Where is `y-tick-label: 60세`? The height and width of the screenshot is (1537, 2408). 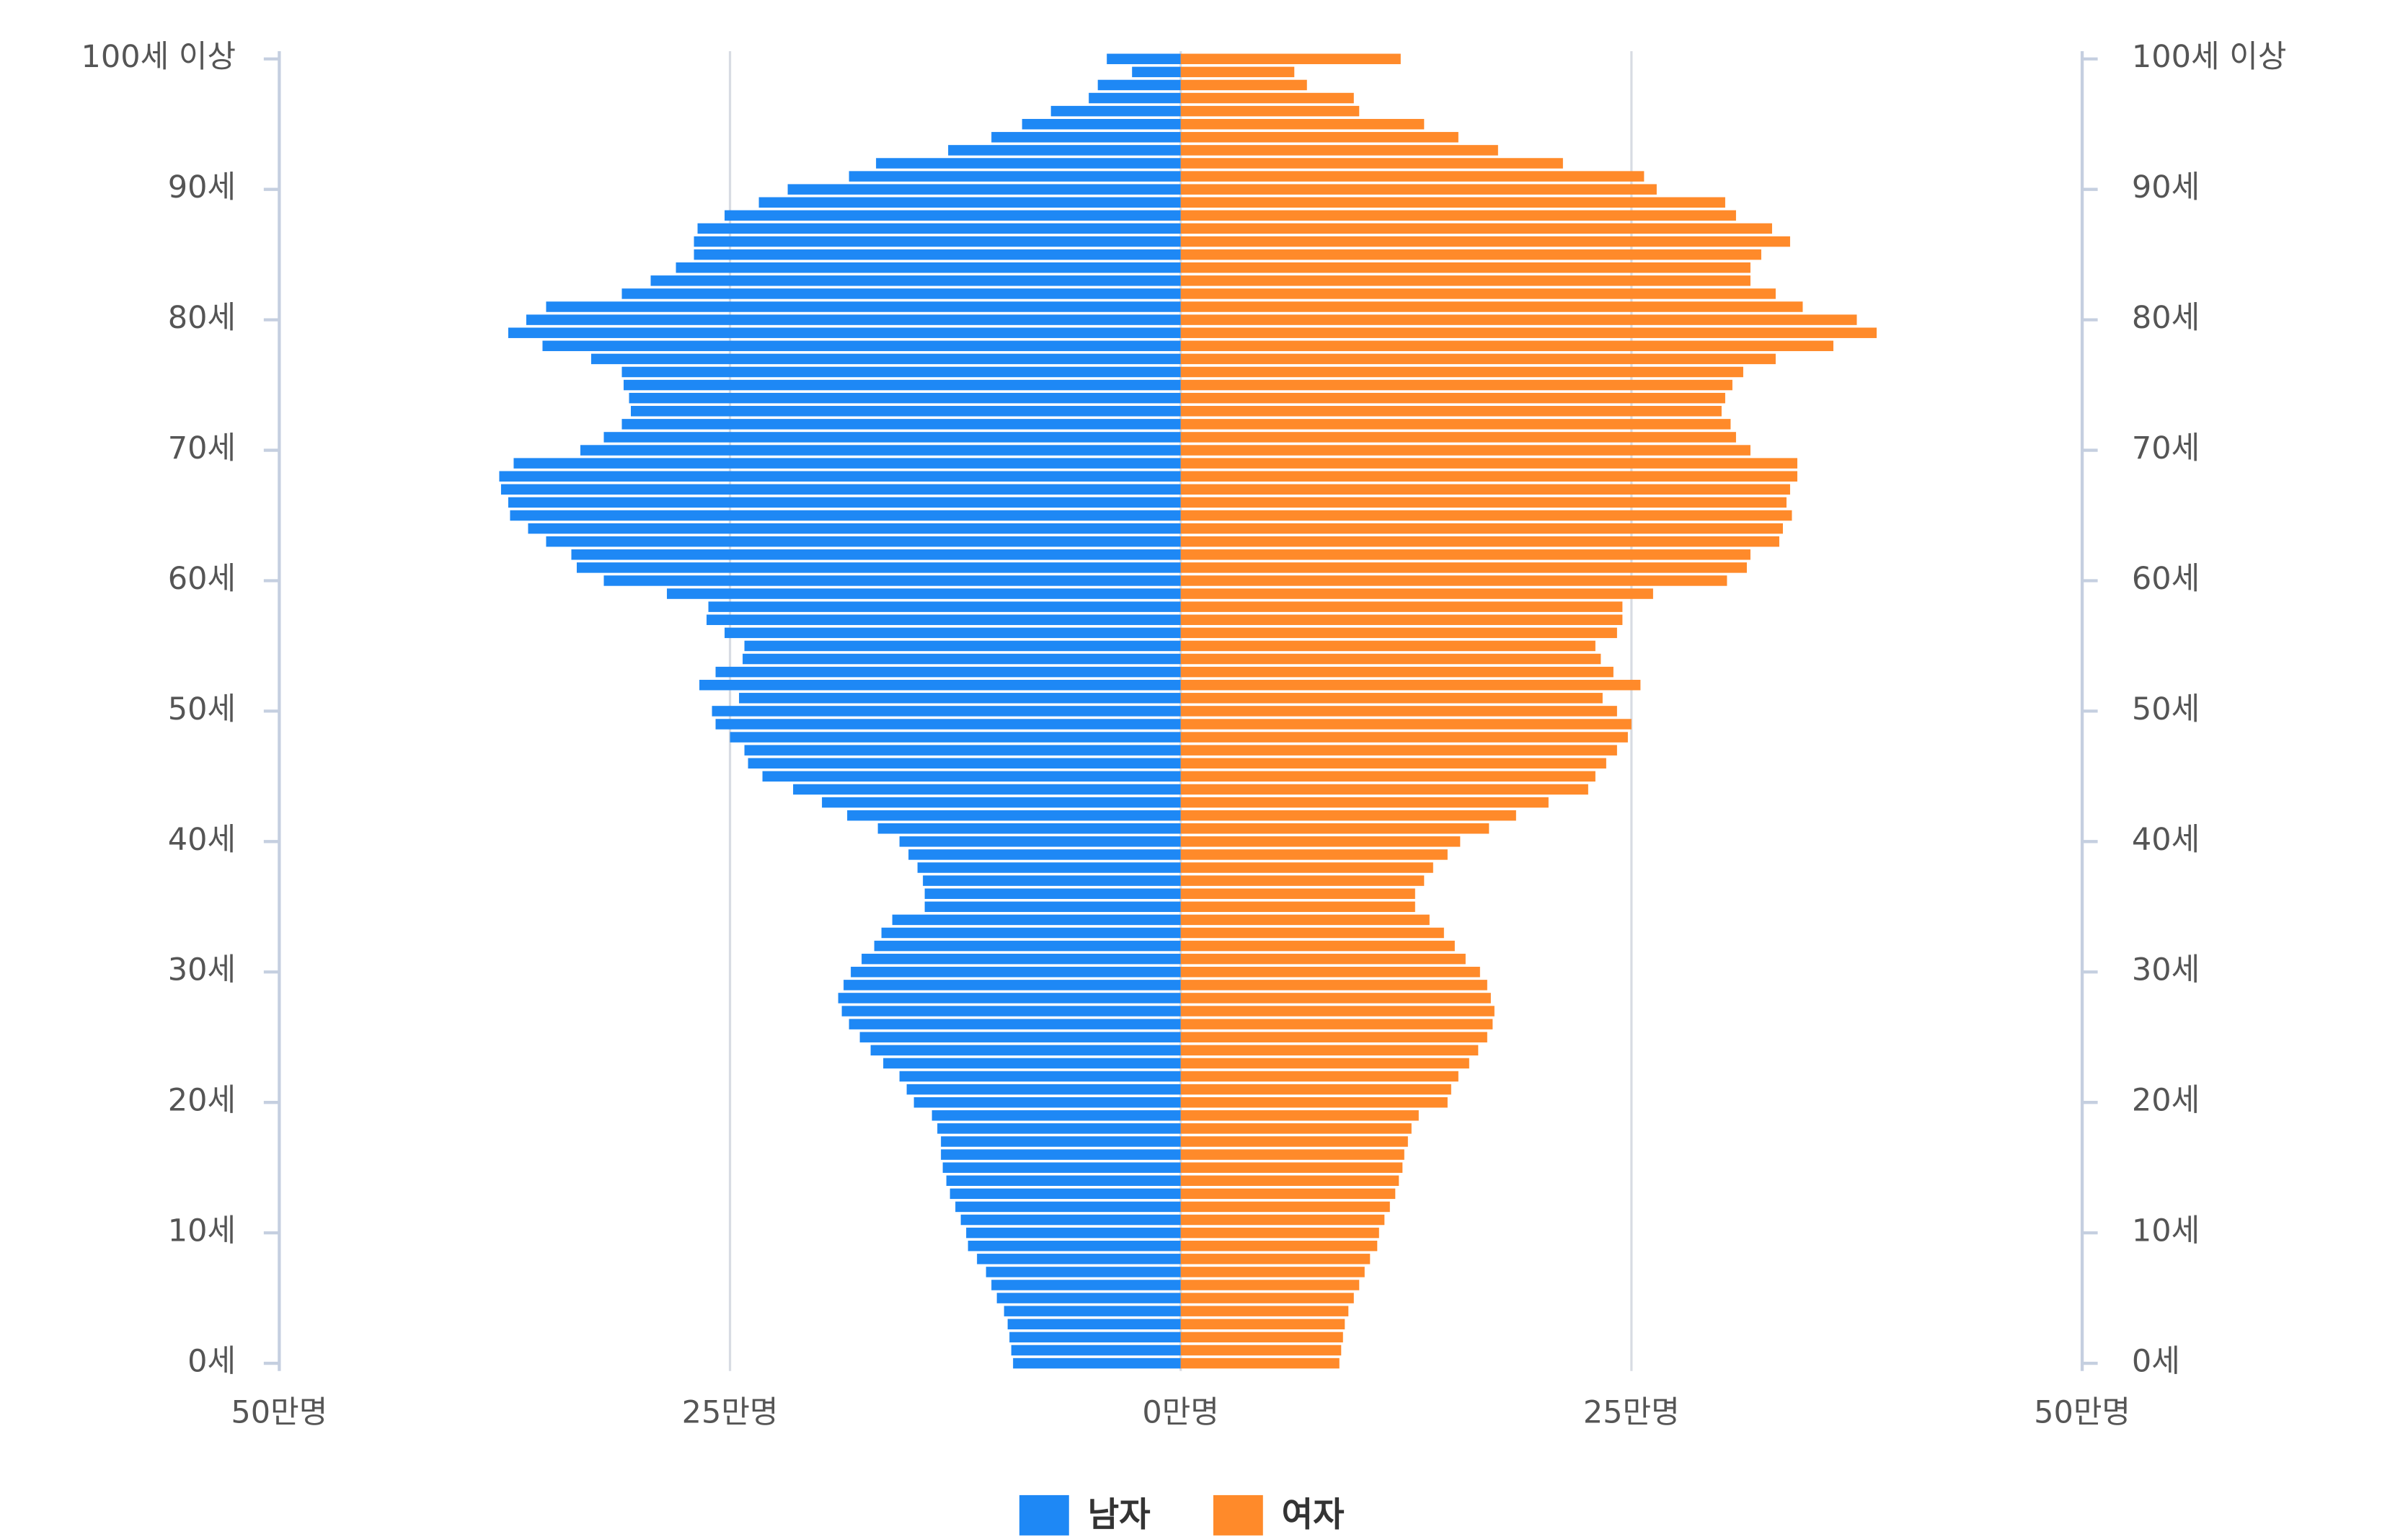
y-tick-label: 60세 is located at coordinates (202, 579).